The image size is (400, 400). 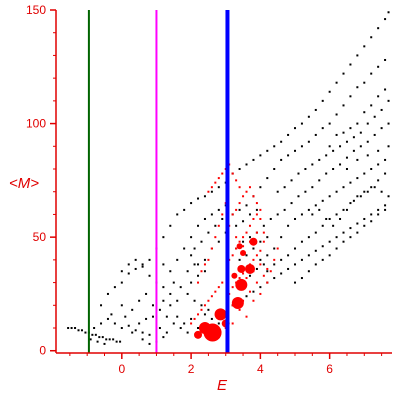 I want to click on y-tick-label-0: 0, so click(x=42, y=351).